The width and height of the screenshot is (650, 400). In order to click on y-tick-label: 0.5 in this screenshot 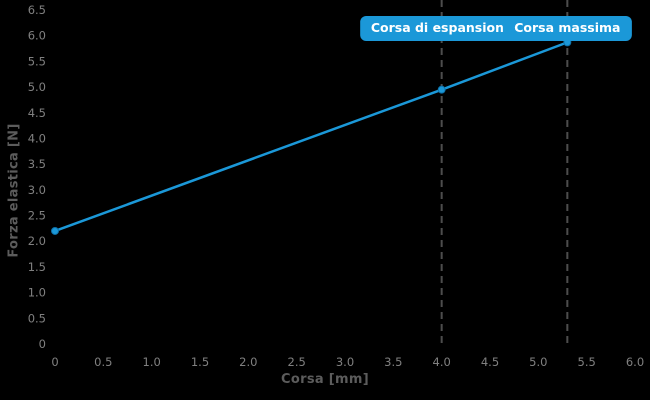, I will do `click(37, 318)`.